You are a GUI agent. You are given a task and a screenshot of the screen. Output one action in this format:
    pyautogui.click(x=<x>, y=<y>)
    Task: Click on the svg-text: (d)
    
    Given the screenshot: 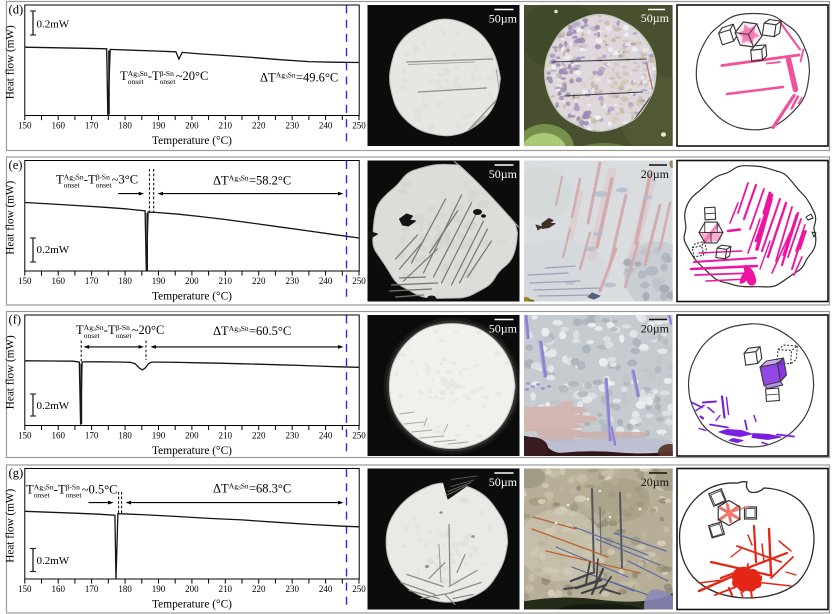 What is the action you would take?
    pyautogui.click(x=16, y=10)
    